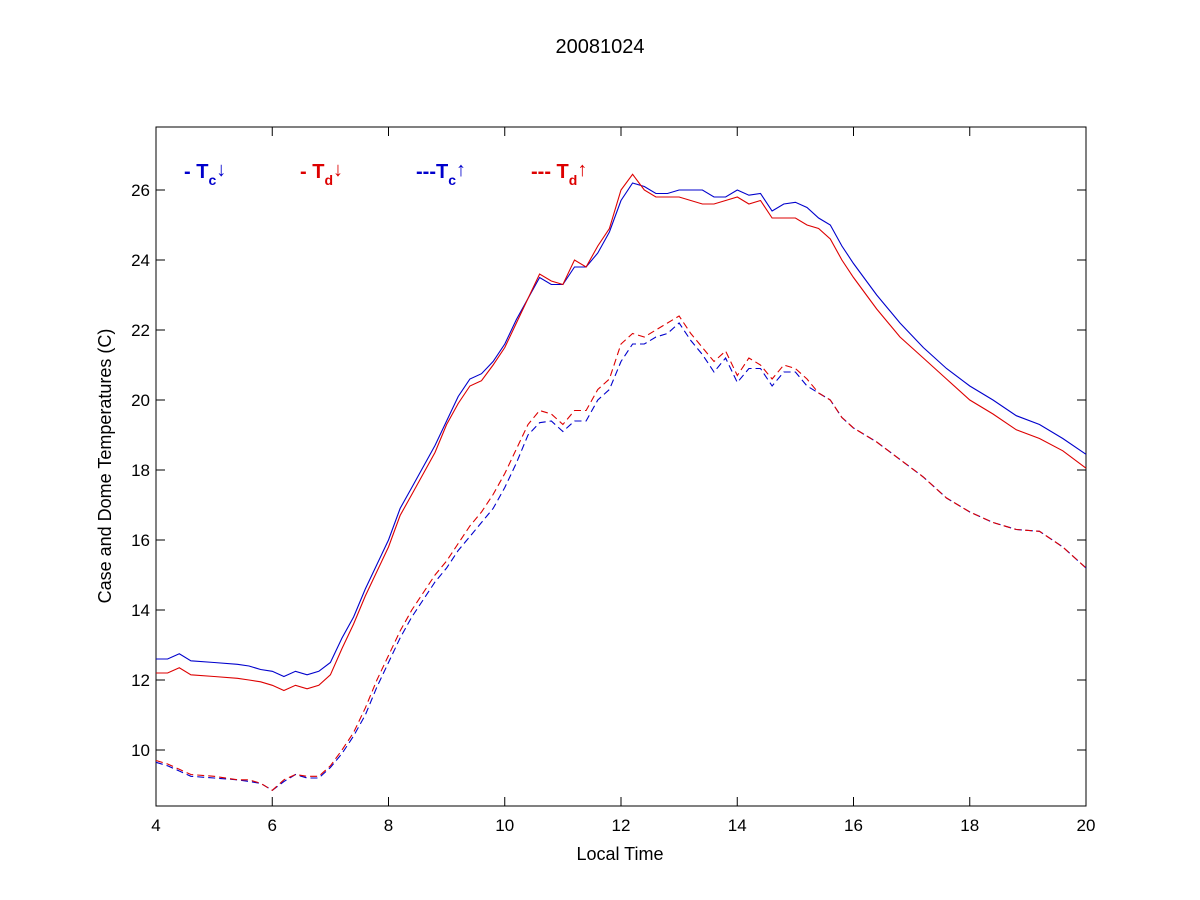 The height and width of the screenshot is (900, 1200). I want to click on legend-entry-3: ---Tc↑, so click(441, 173).